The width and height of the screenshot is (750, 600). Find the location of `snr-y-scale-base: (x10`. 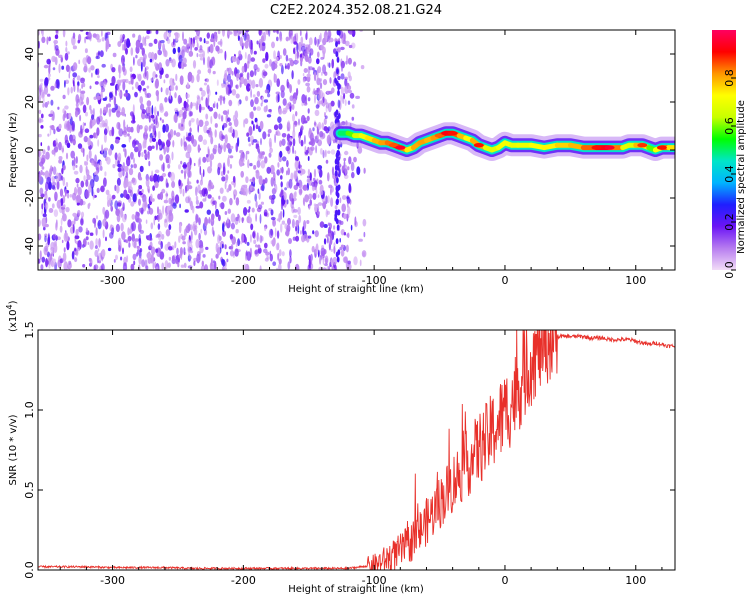

snr-y-scale-base: (x10 is located at coordinates (13, 320).